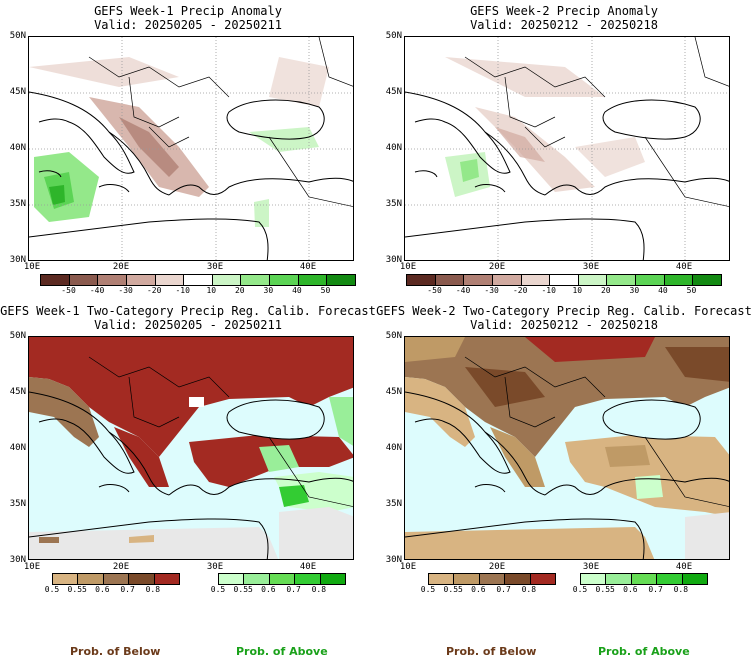 This screenshot has width=752, height=662. I want to click on lon-label: 30E, so click(591, 567).